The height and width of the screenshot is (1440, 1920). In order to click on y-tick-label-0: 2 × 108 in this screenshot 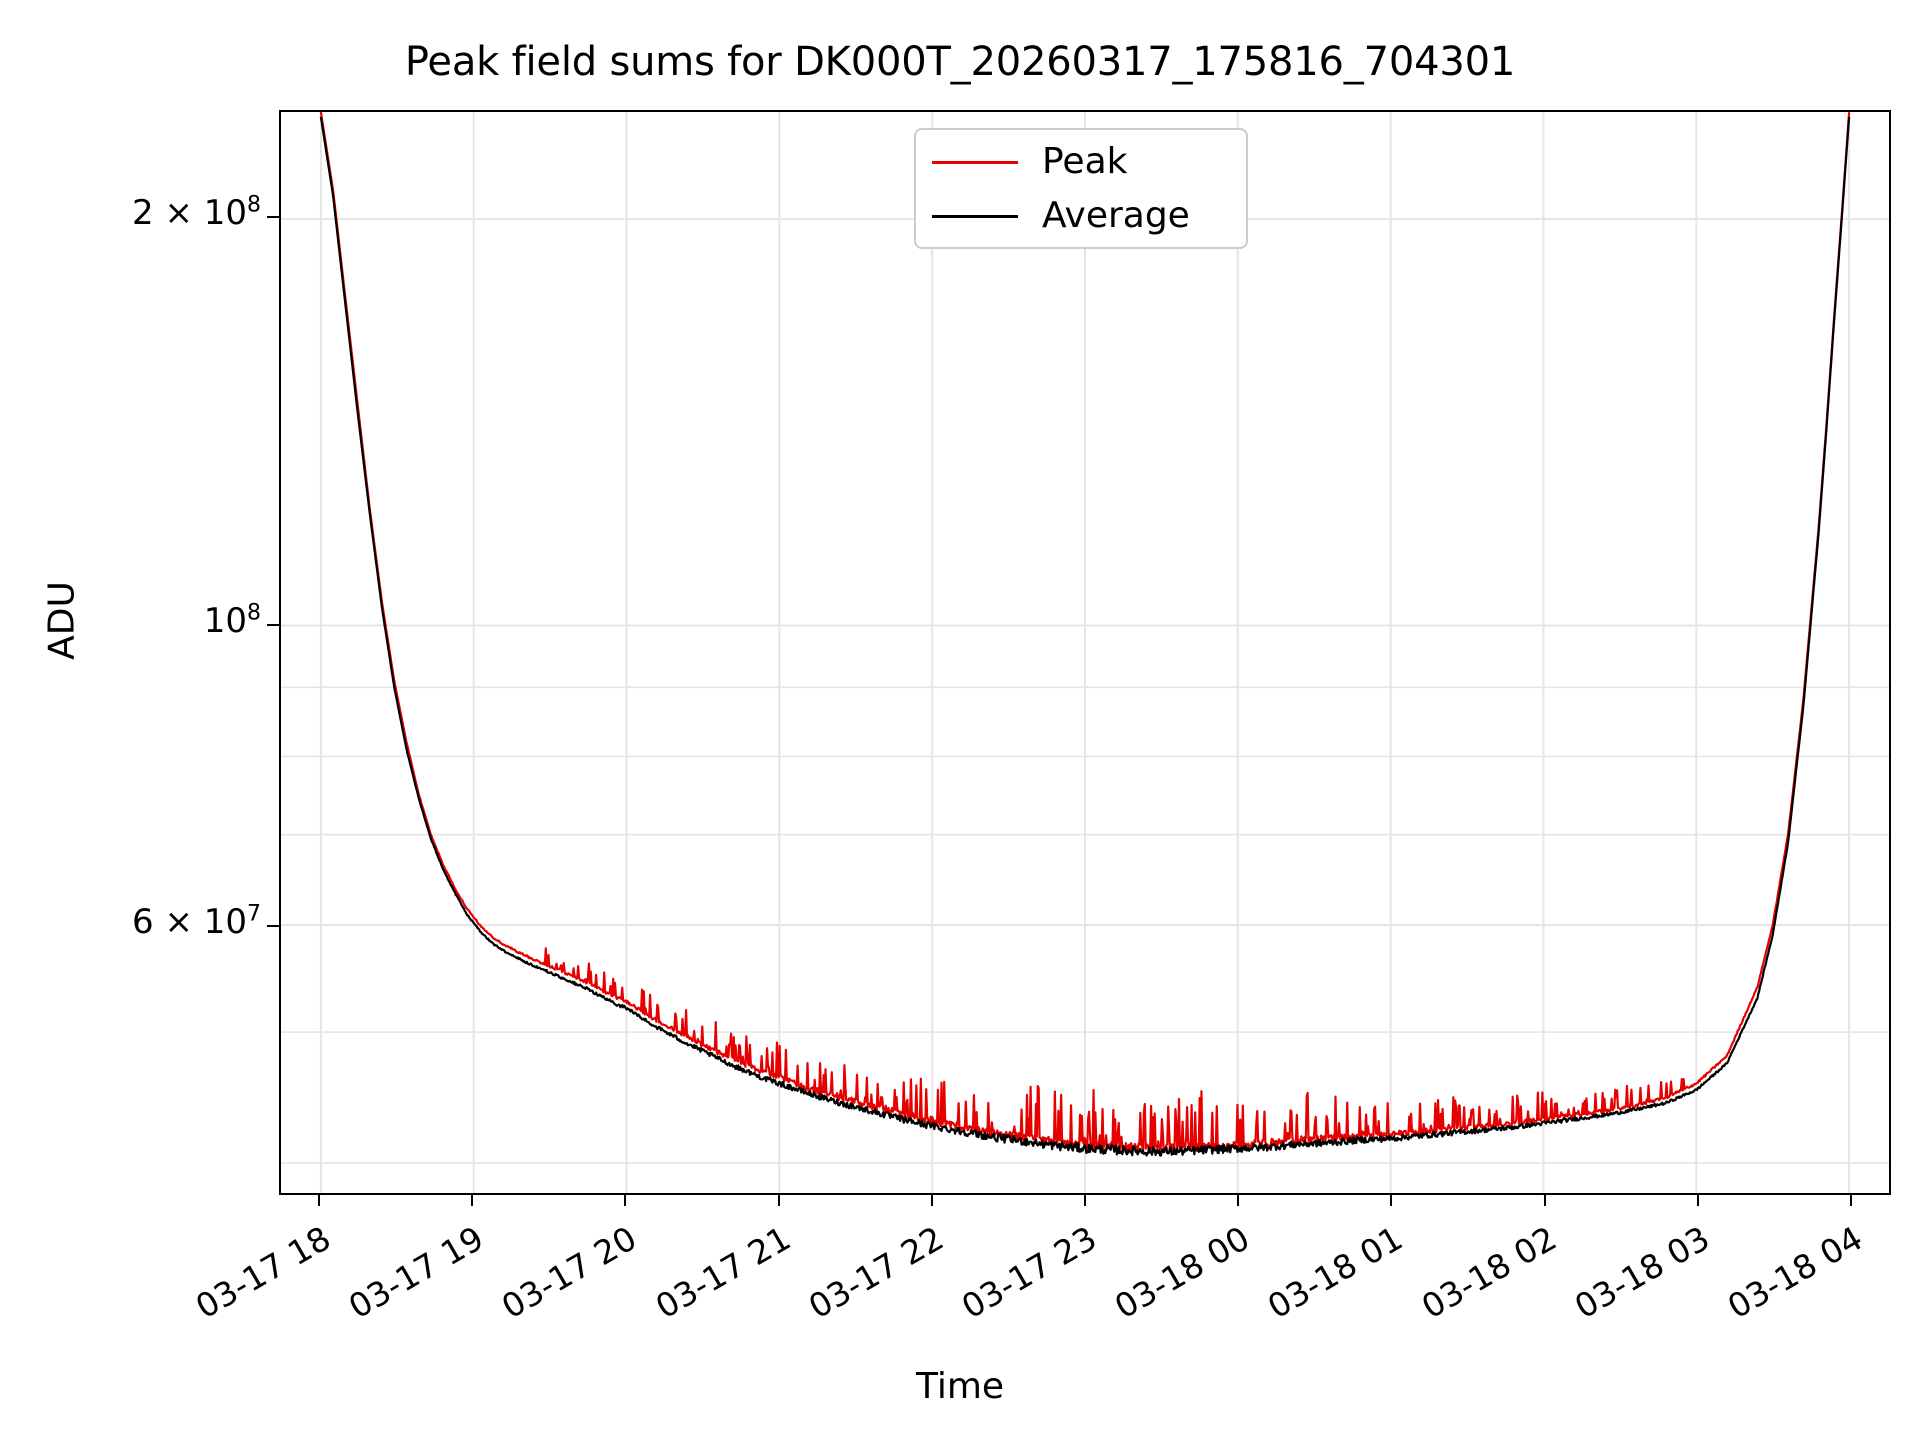, I will do `click(196, 213)`.